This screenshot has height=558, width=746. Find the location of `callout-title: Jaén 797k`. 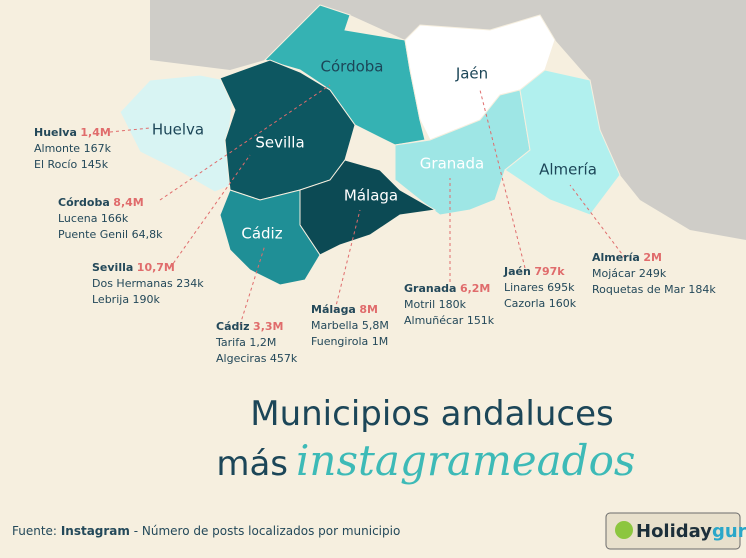

callout-title: Jaén 797k is located at coordinates (534, 271).